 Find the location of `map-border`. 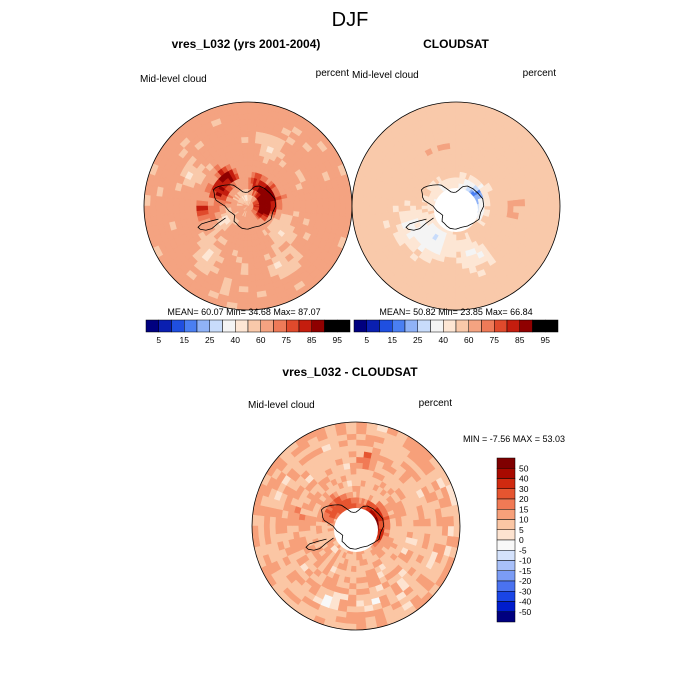

map-border is located at coordinates (456, 206).